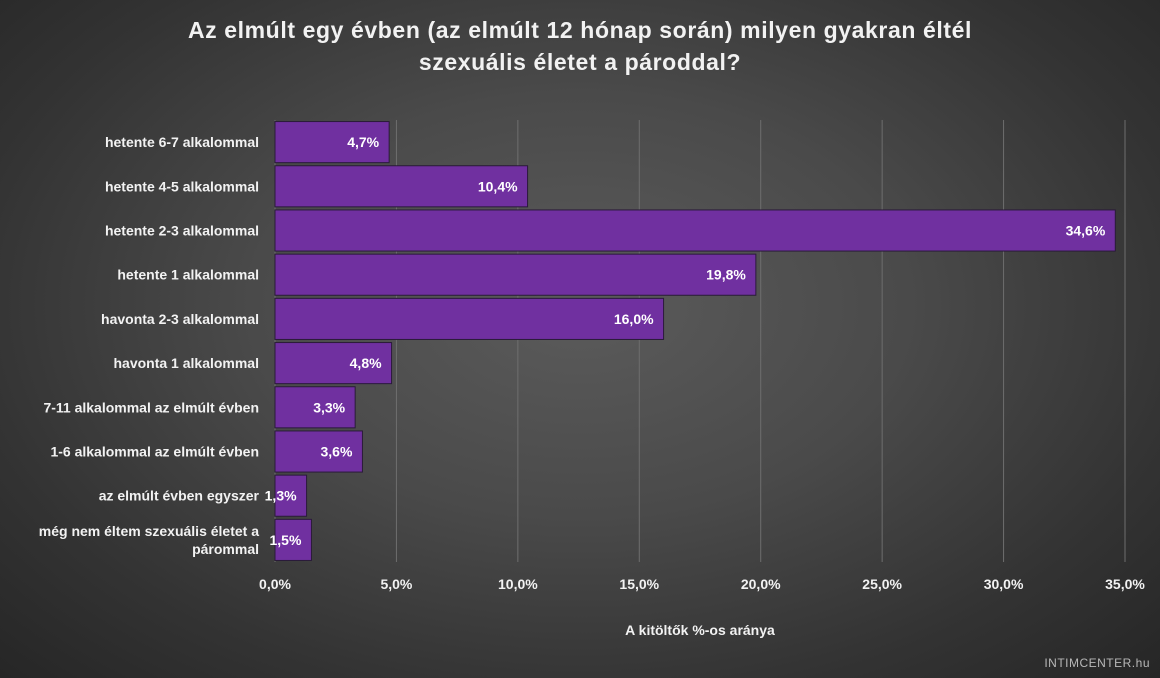 Image resolution: width=1160 pixels, height=678 pixels. Describe the element at coordinates (337, 452) in the screenshot. I see `bar-value-label-7: 3,6%` at that location.